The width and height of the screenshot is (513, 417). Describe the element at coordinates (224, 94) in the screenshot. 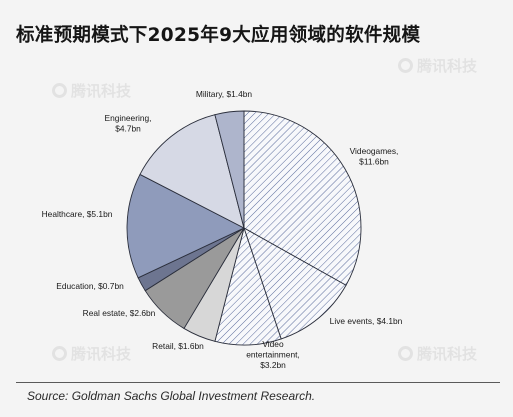

I see `slice-label-military: Military, $1.4bn` at that location.